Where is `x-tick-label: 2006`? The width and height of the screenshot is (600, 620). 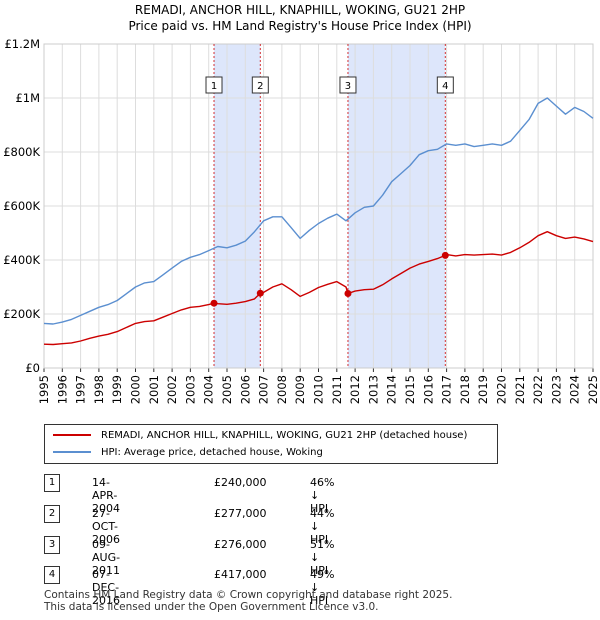 x-tick-label: 2006 is located at coordinates (245, 389).